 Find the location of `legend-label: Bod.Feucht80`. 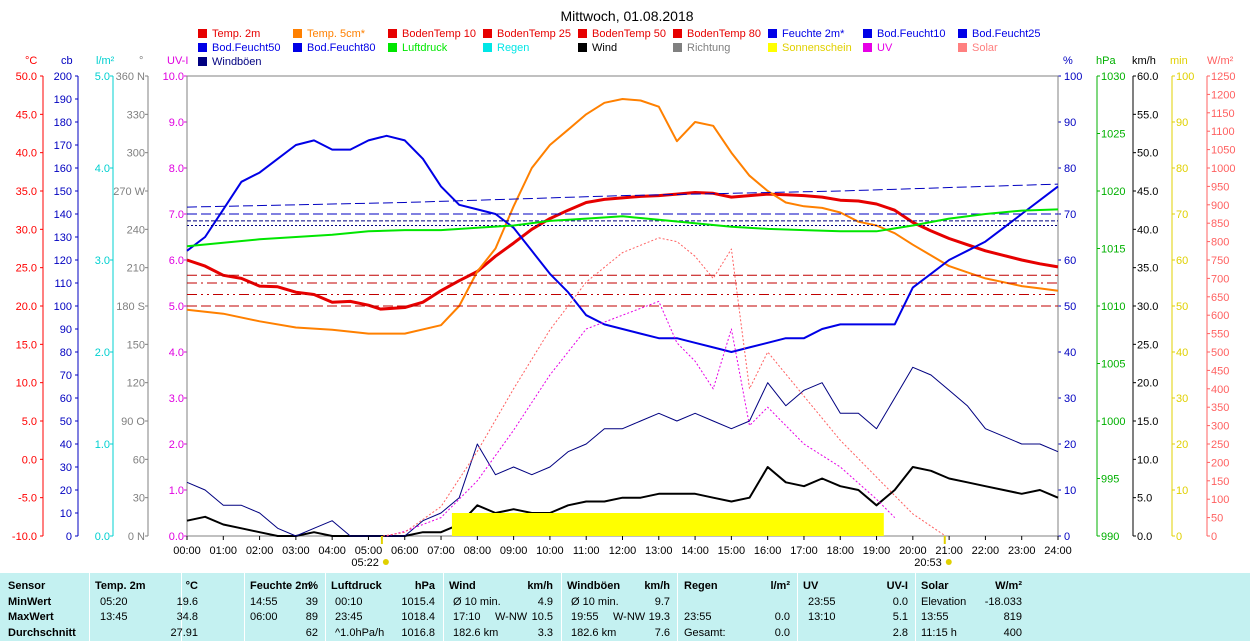

legend-label: Bod.Feucht80 is located at coordinates (341, 48).